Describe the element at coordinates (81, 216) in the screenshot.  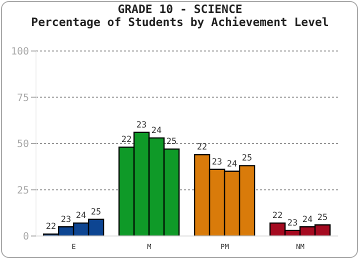
I see `series-label: 24` at that location.